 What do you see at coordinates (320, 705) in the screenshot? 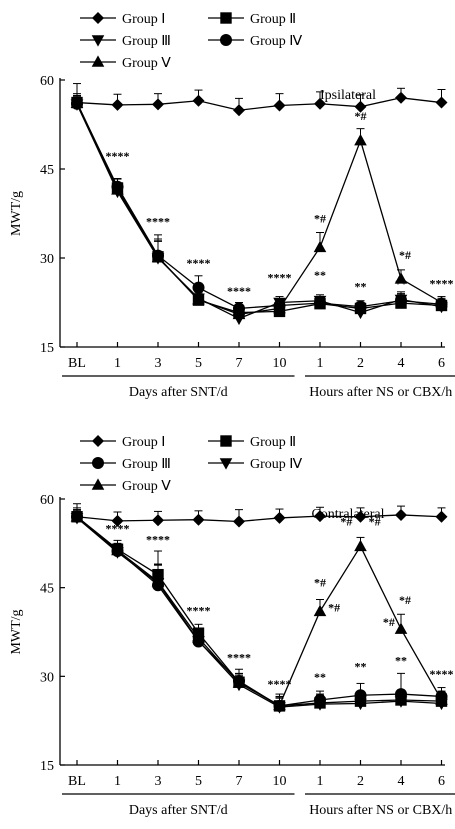
I see `point-triangle-down` at bounding box center [320, 705].